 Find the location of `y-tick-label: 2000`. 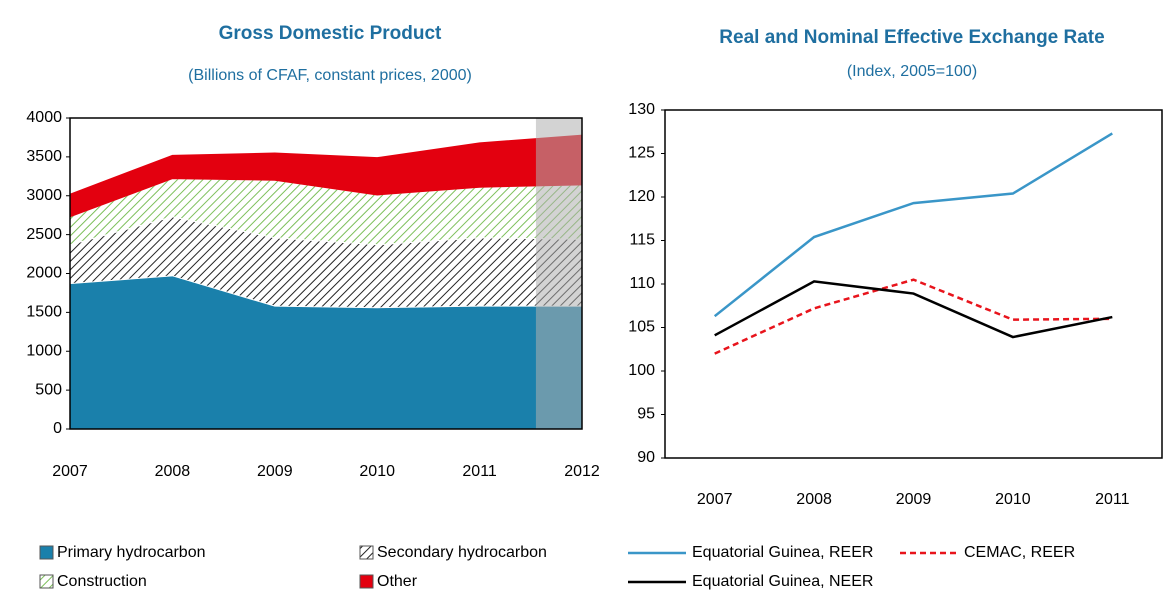

y-tick-label: 2000 is located at coordinates (44, 273).